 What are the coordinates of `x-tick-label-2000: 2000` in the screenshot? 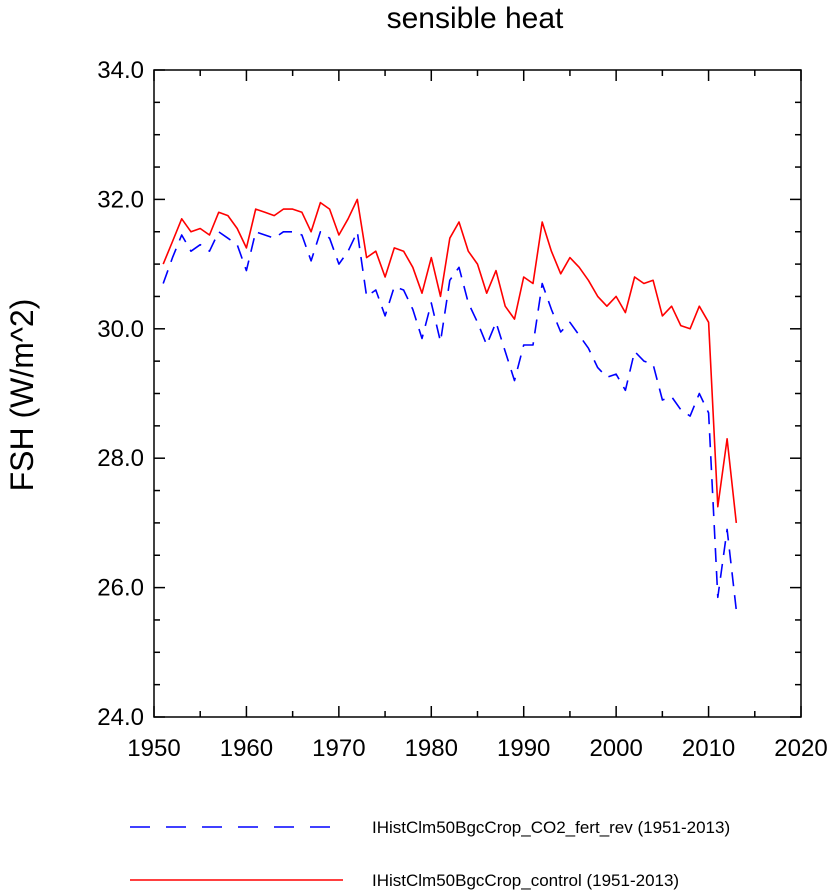 It's located at (615, 748).